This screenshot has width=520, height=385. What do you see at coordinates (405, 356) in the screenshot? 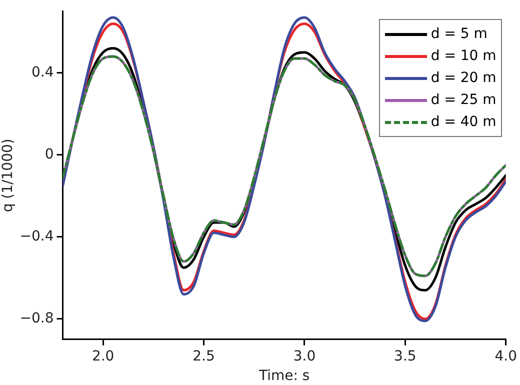
I see `x-tick-label: 3.5` at bounding box center [405, 356].